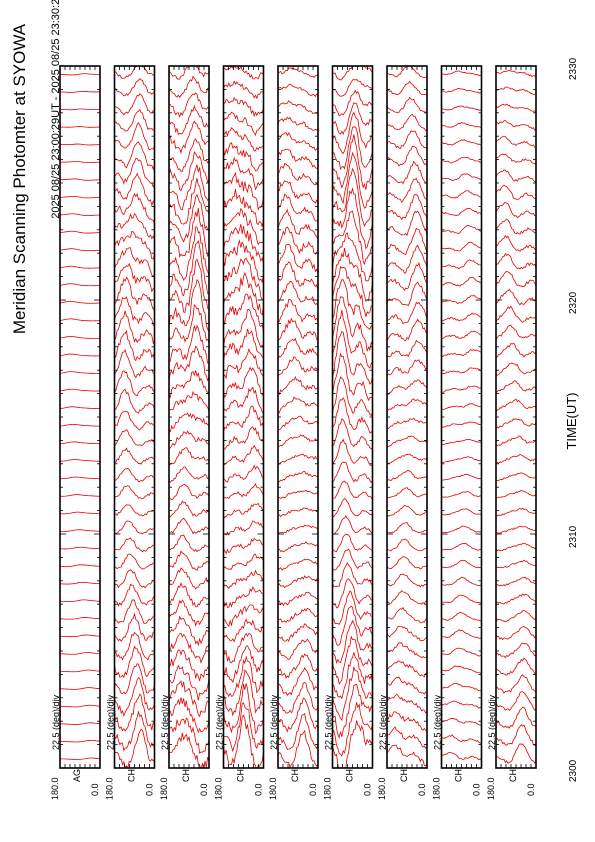 The height and width of the screenshot is (842, 595). What do you see at coordinates (313, 789) in the screenshot?
I see `zenith-min-label: 0.0` at bounding box center [313, 789].